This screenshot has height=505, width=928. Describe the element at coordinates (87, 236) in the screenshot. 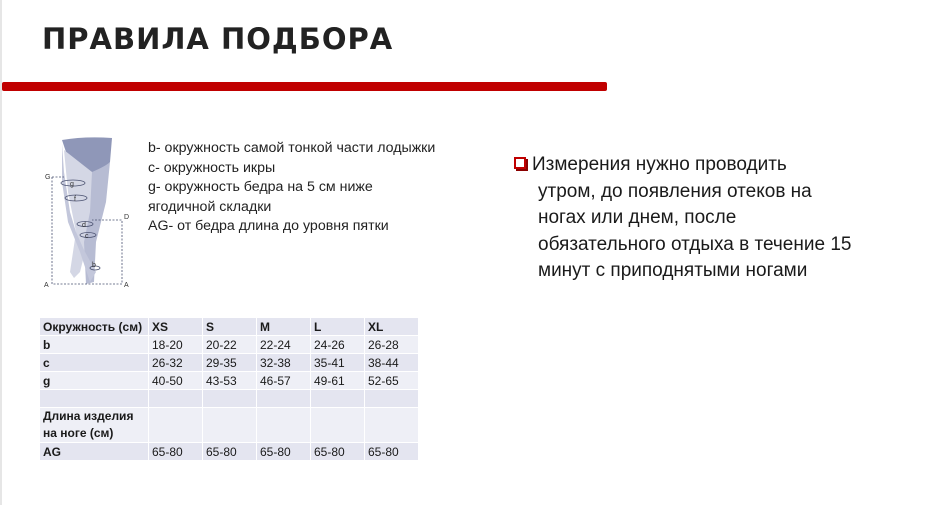

I see `svg-text: c` at that location.